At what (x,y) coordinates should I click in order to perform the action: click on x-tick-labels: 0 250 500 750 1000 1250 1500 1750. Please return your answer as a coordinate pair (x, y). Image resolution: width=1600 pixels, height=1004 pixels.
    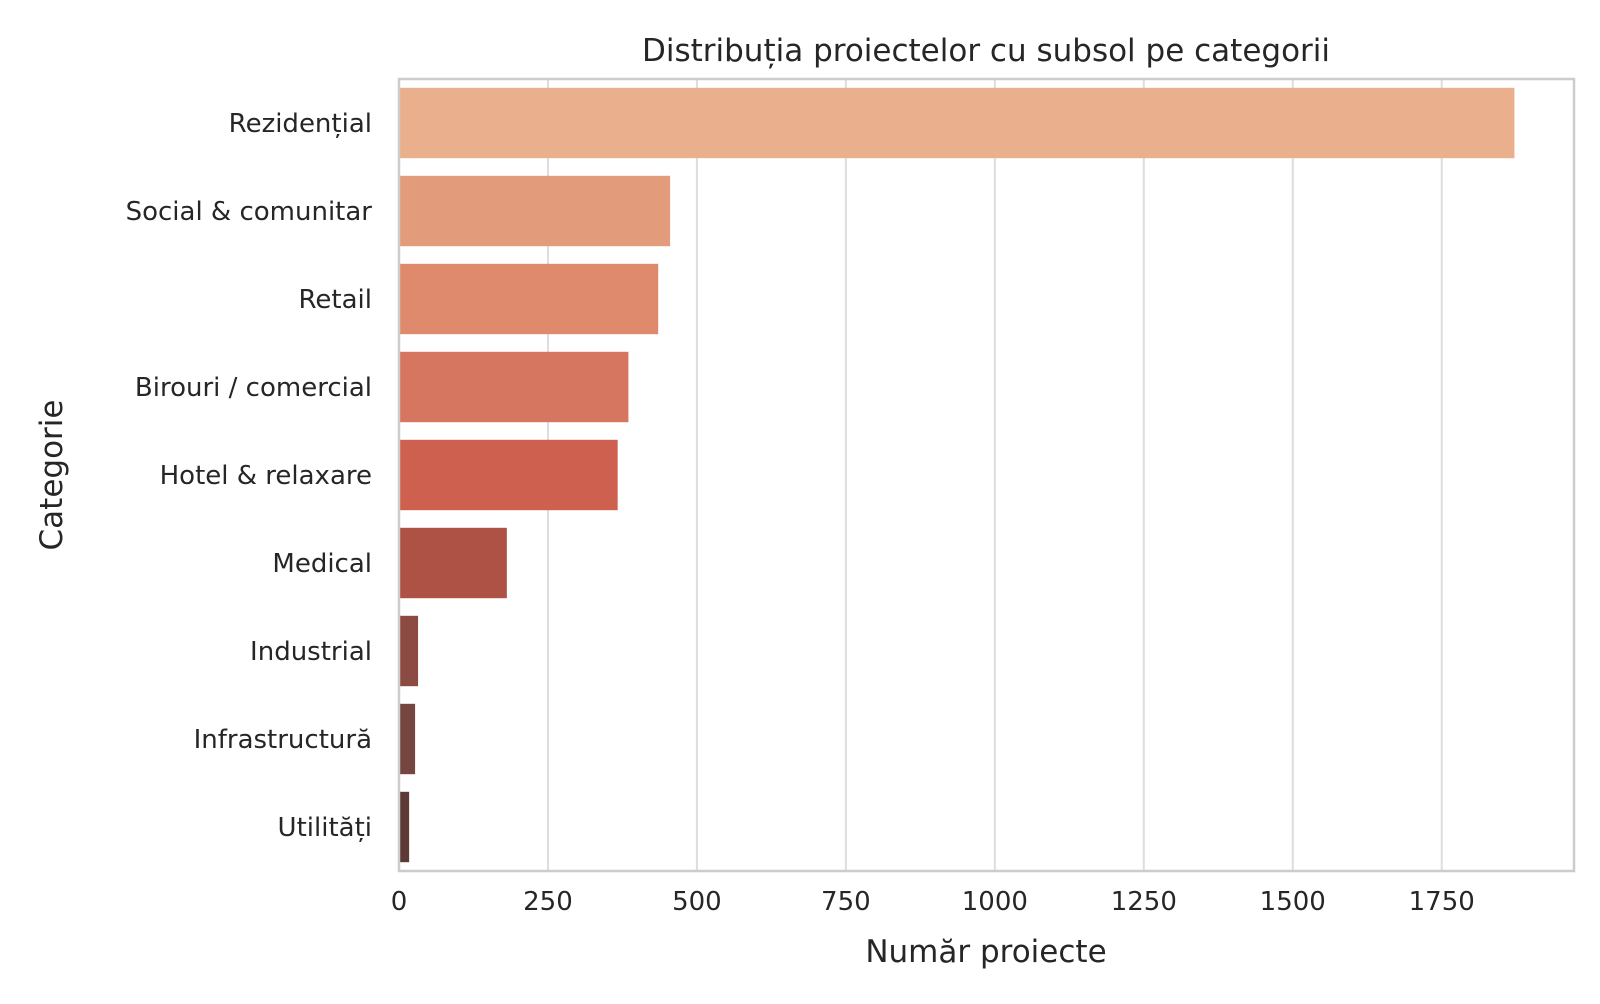
    Looking at the image, I should click on (933, 902).